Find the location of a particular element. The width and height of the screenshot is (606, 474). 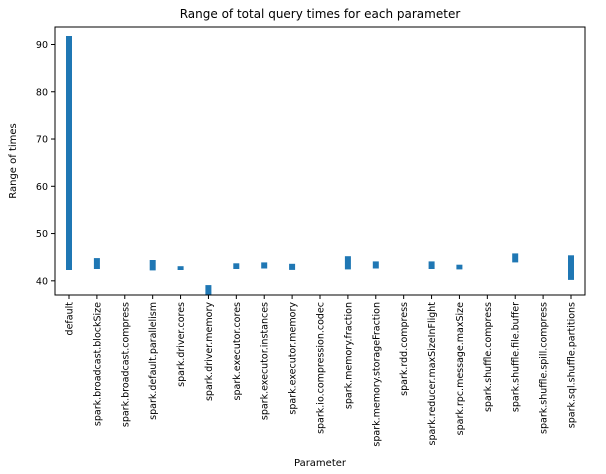

y-tick-label: 80 is located at coordinates (42, 92).